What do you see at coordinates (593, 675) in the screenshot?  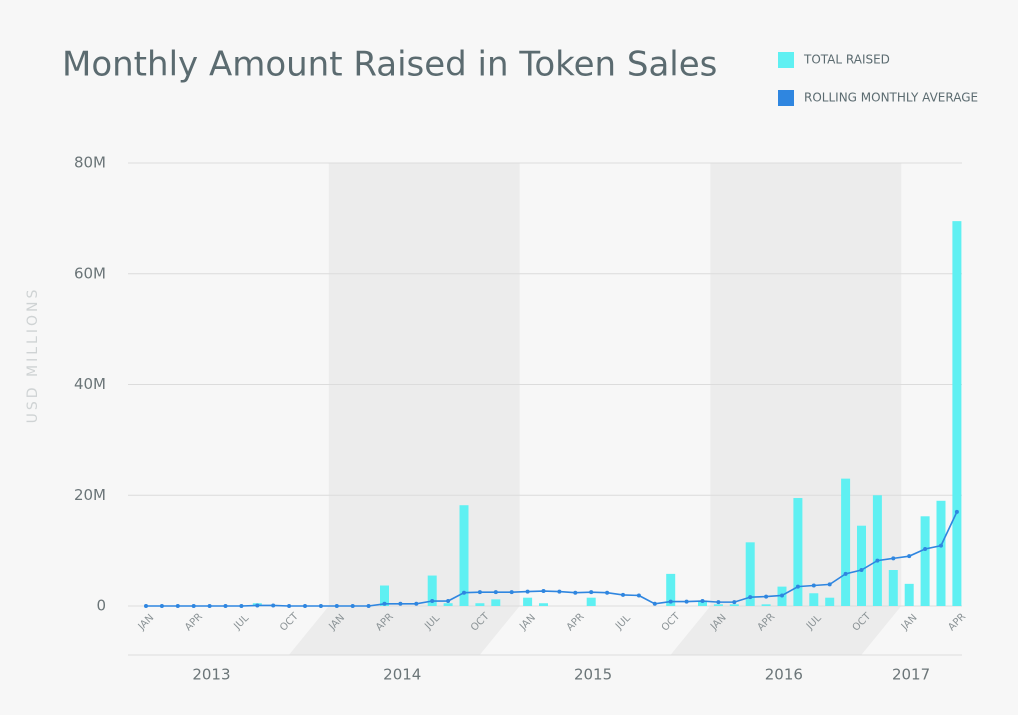 I see `year-label: 2015` at bounding box center [593, 675].